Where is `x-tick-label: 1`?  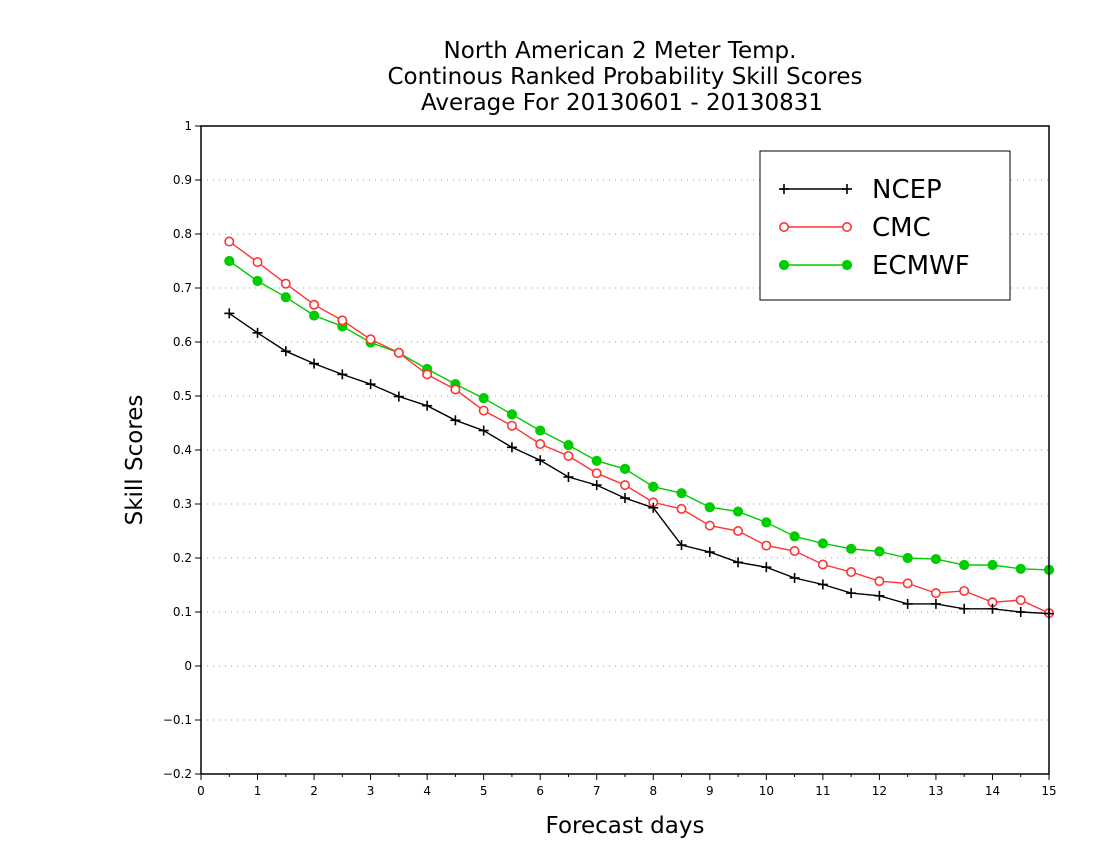 x-tick-label: 1 is located at coordinates (258, 791).